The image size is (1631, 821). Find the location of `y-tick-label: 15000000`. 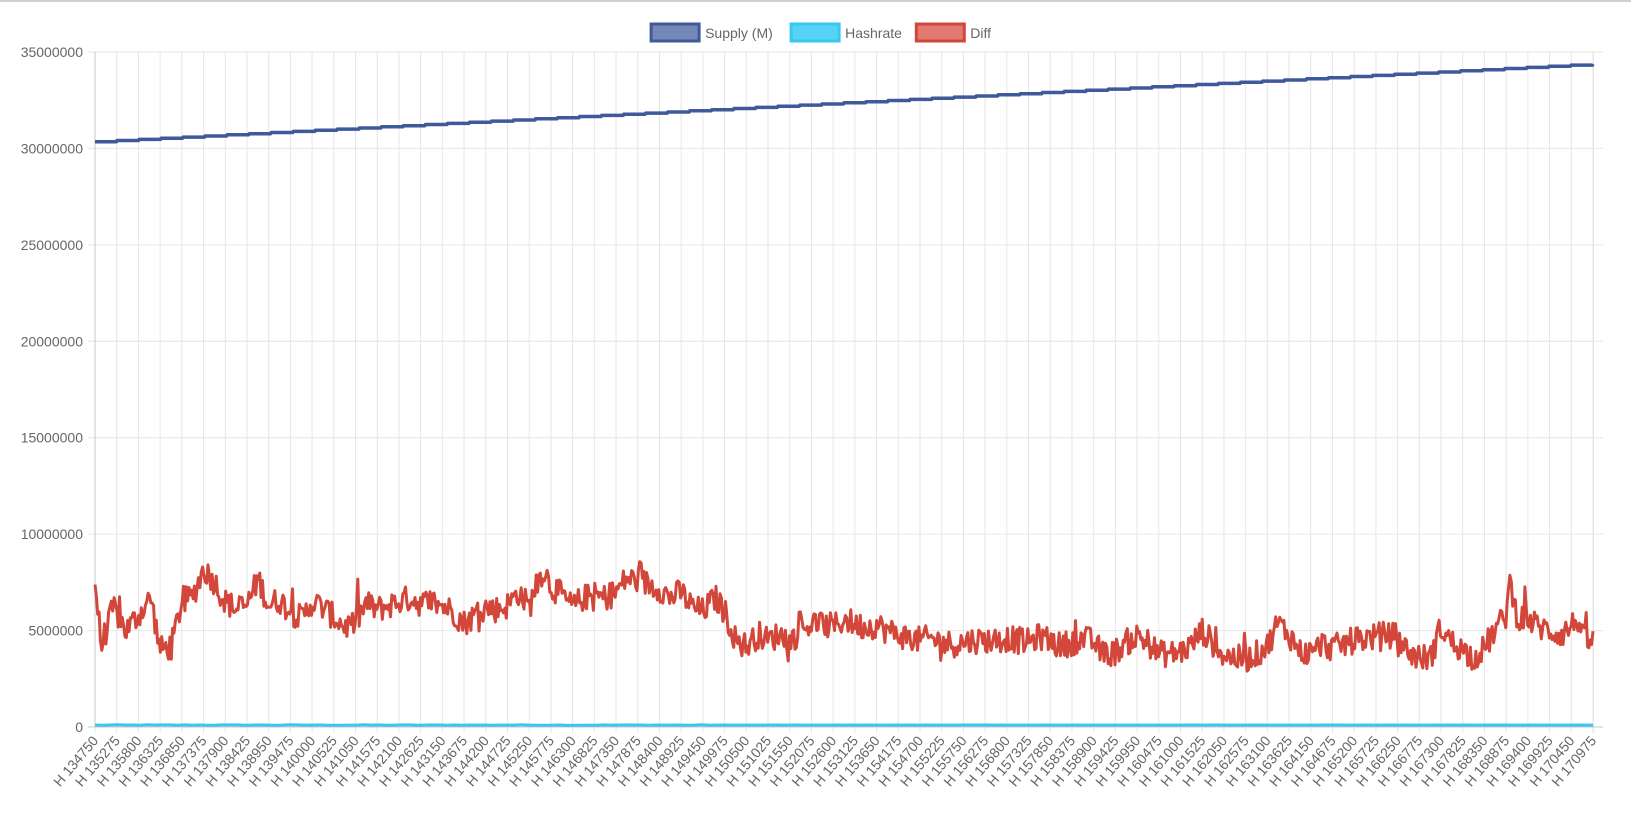

y-tick-label: 15000000 is located at coordinates (52, 438).